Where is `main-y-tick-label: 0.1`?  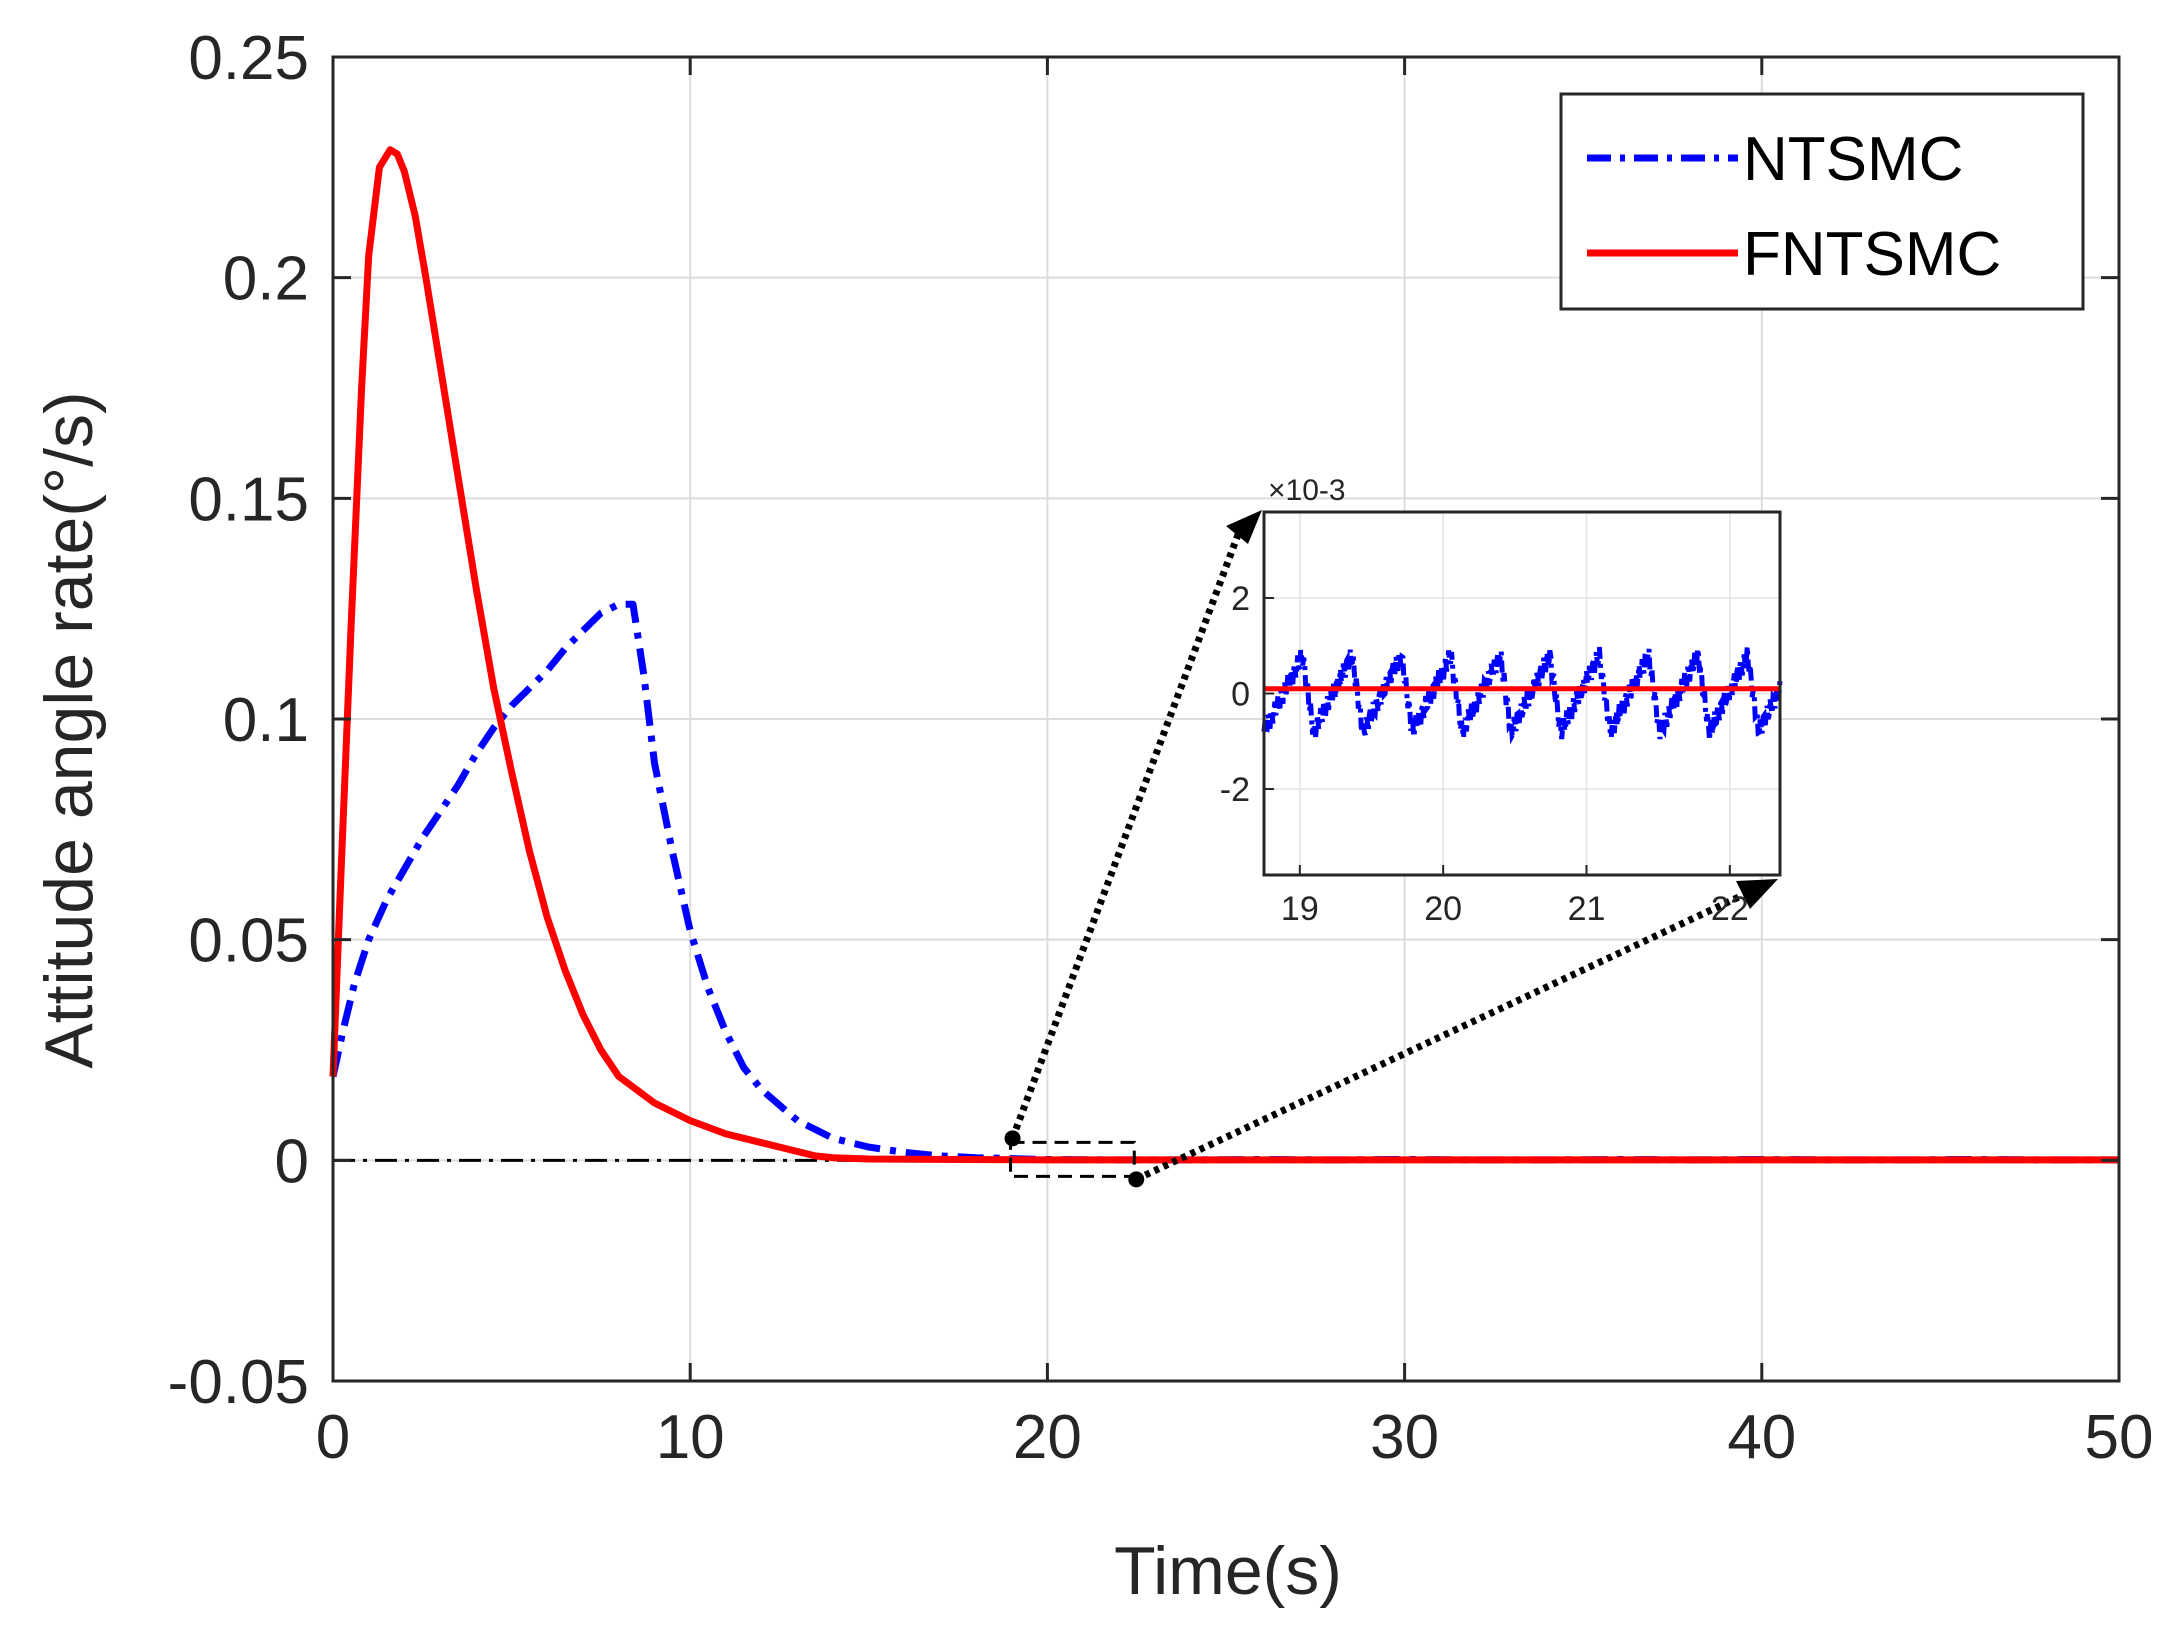 main-y-tick-label: 0.1 is located at coordinates (266, 720).